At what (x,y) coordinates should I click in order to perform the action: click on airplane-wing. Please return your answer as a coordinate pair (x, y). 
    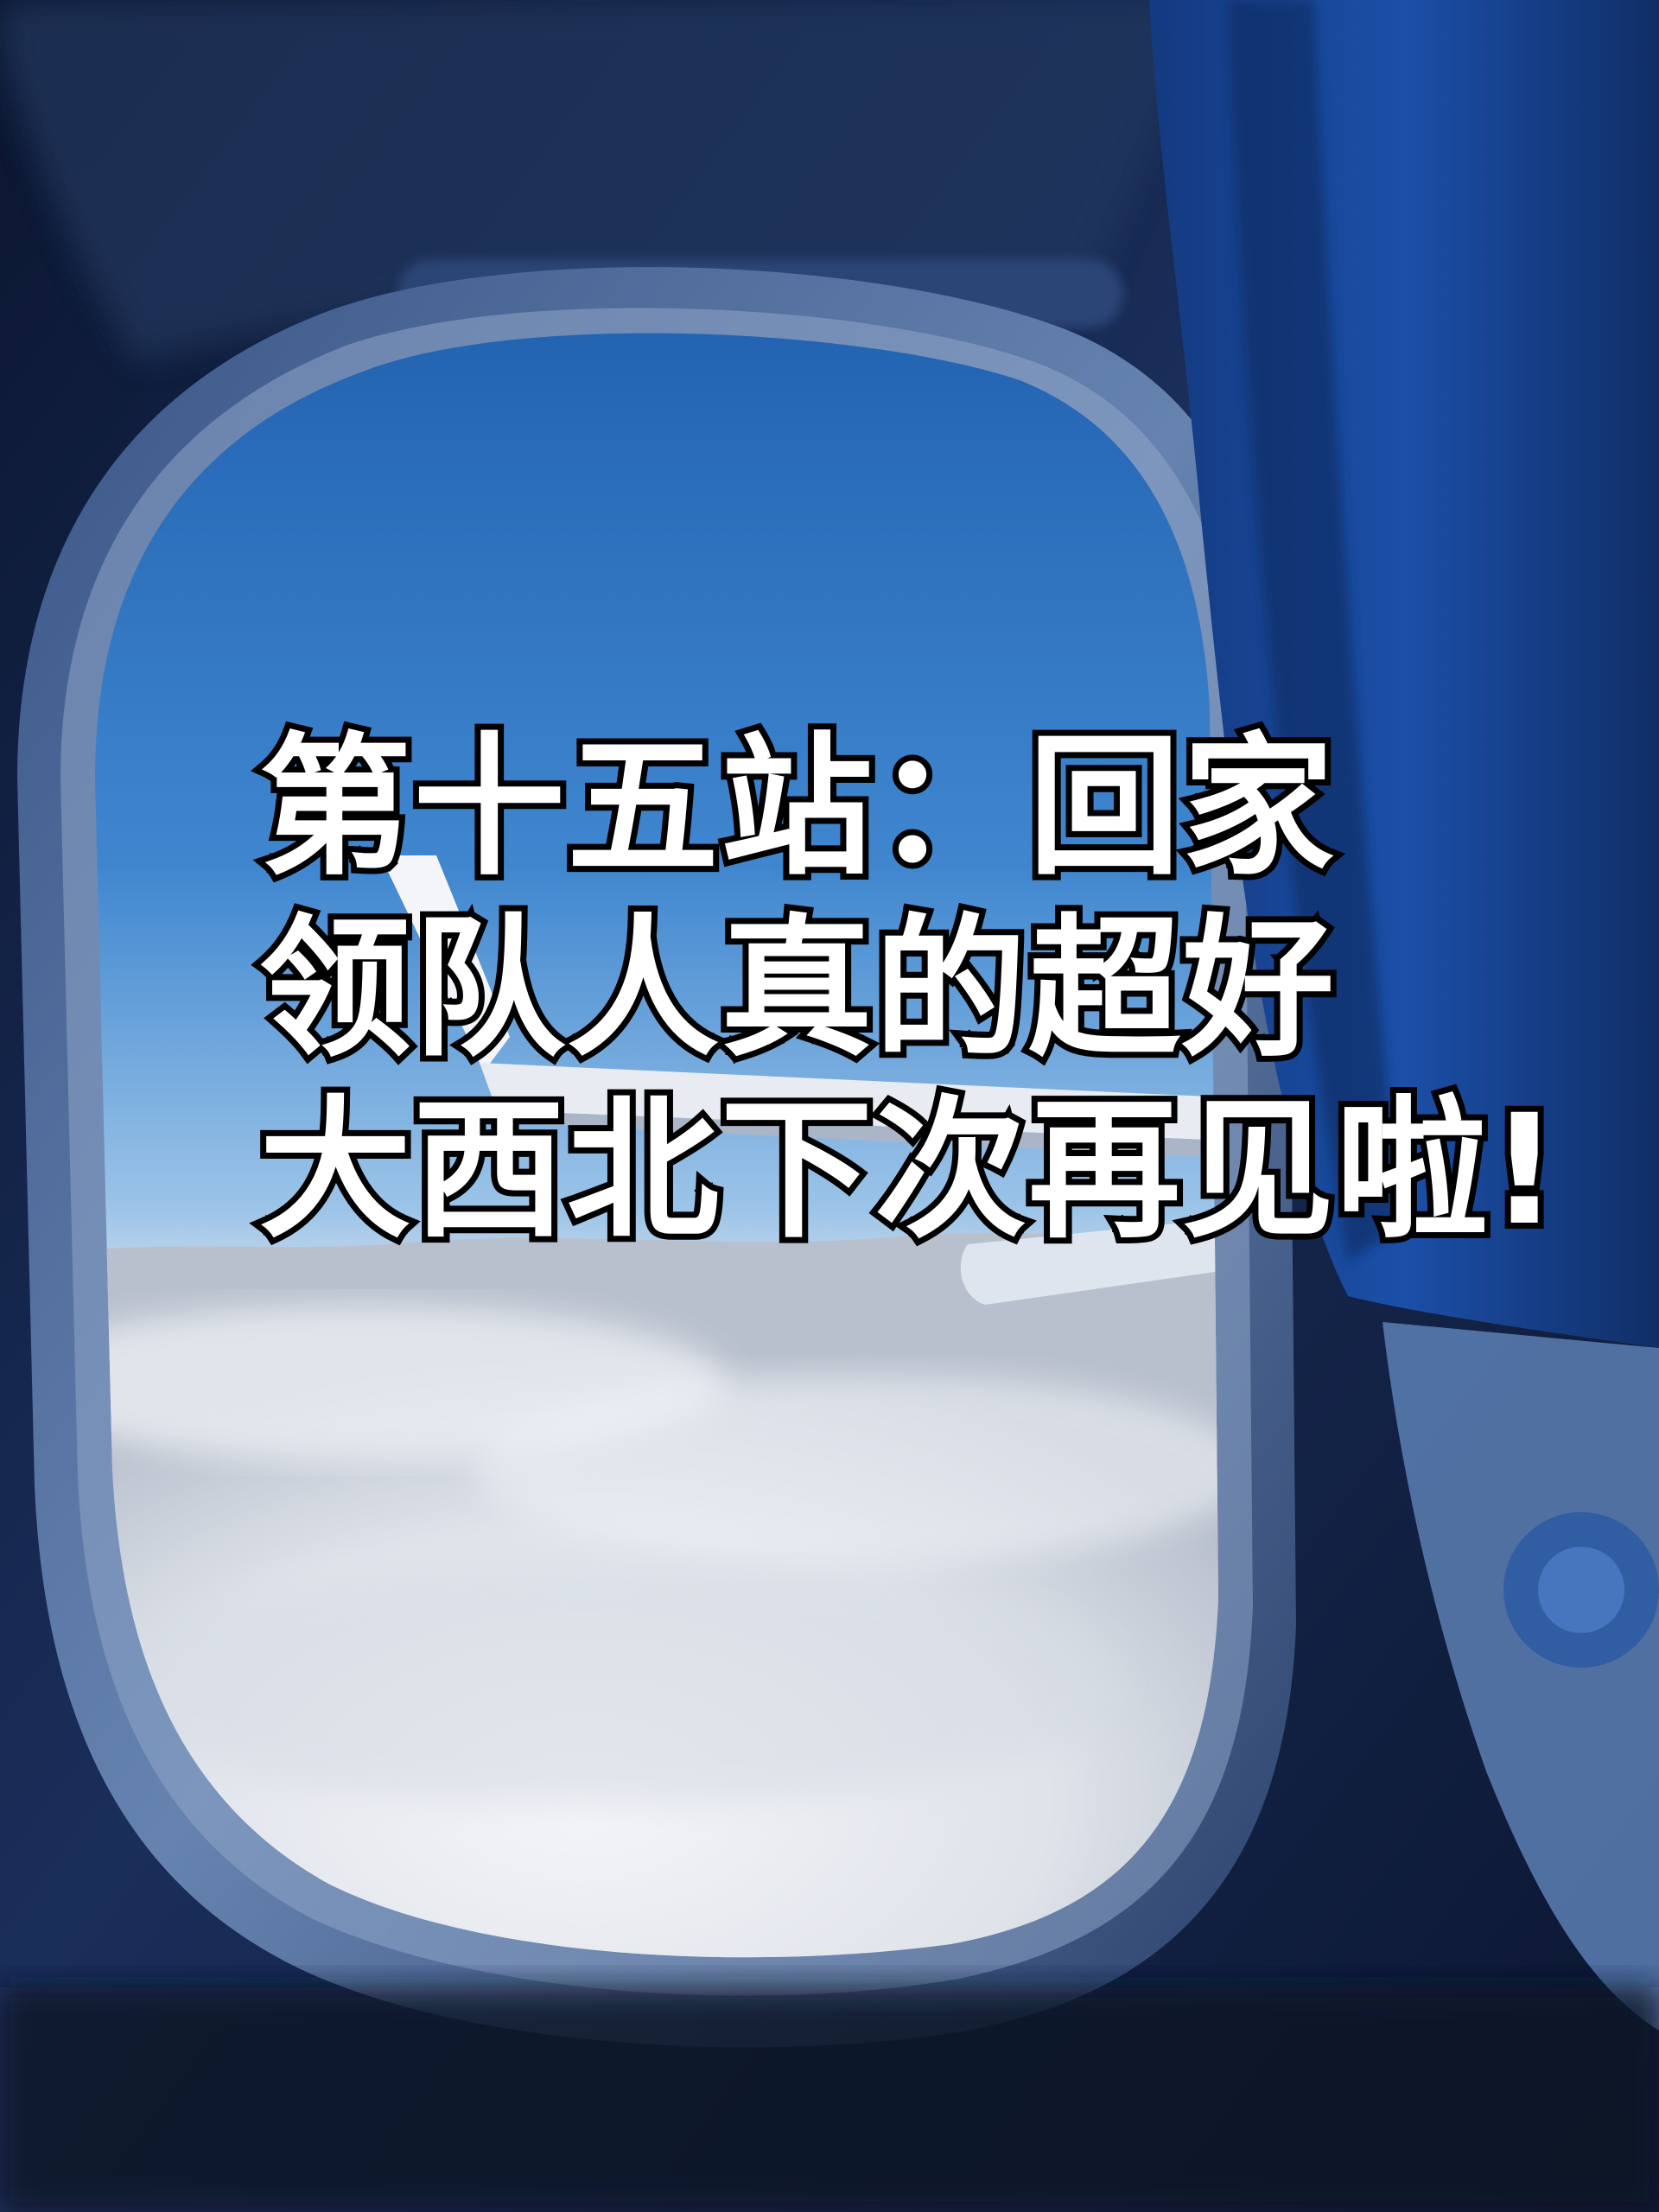
    Looking at the image, I should click on (799, 1080).